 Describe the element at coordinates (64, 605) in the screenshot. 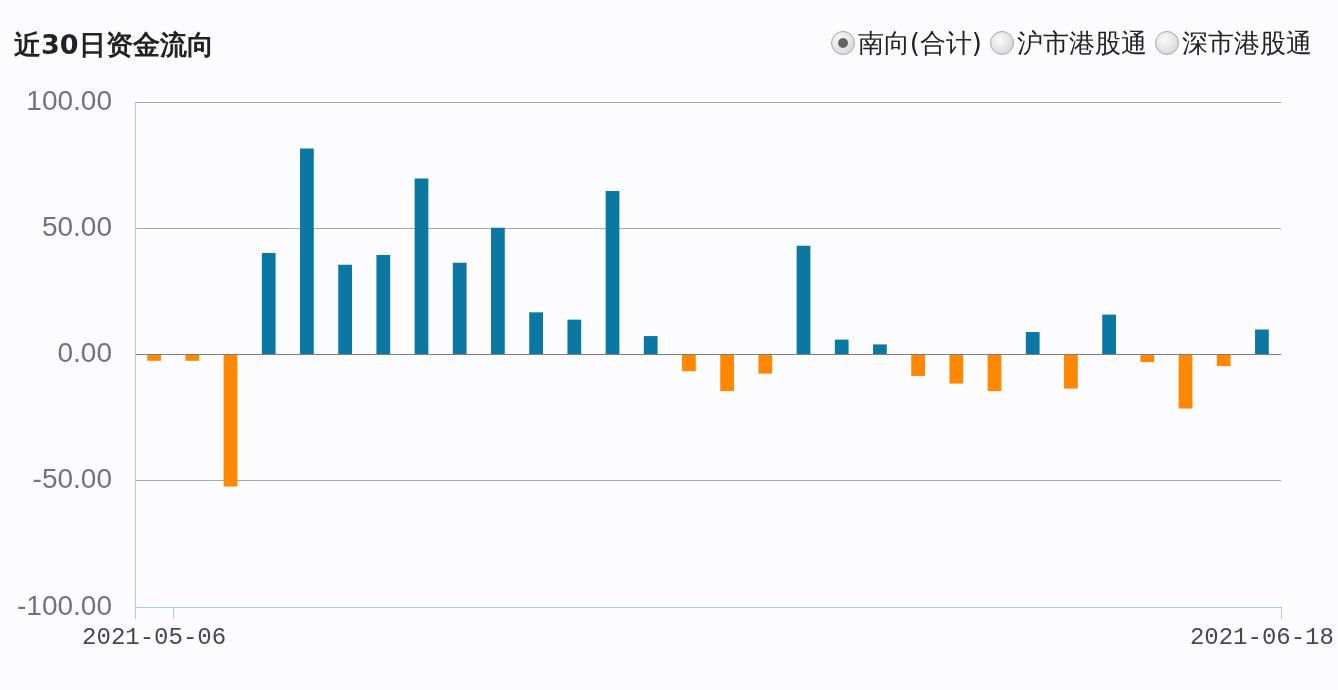

I see `y-tick-label: -100.00` at that location.